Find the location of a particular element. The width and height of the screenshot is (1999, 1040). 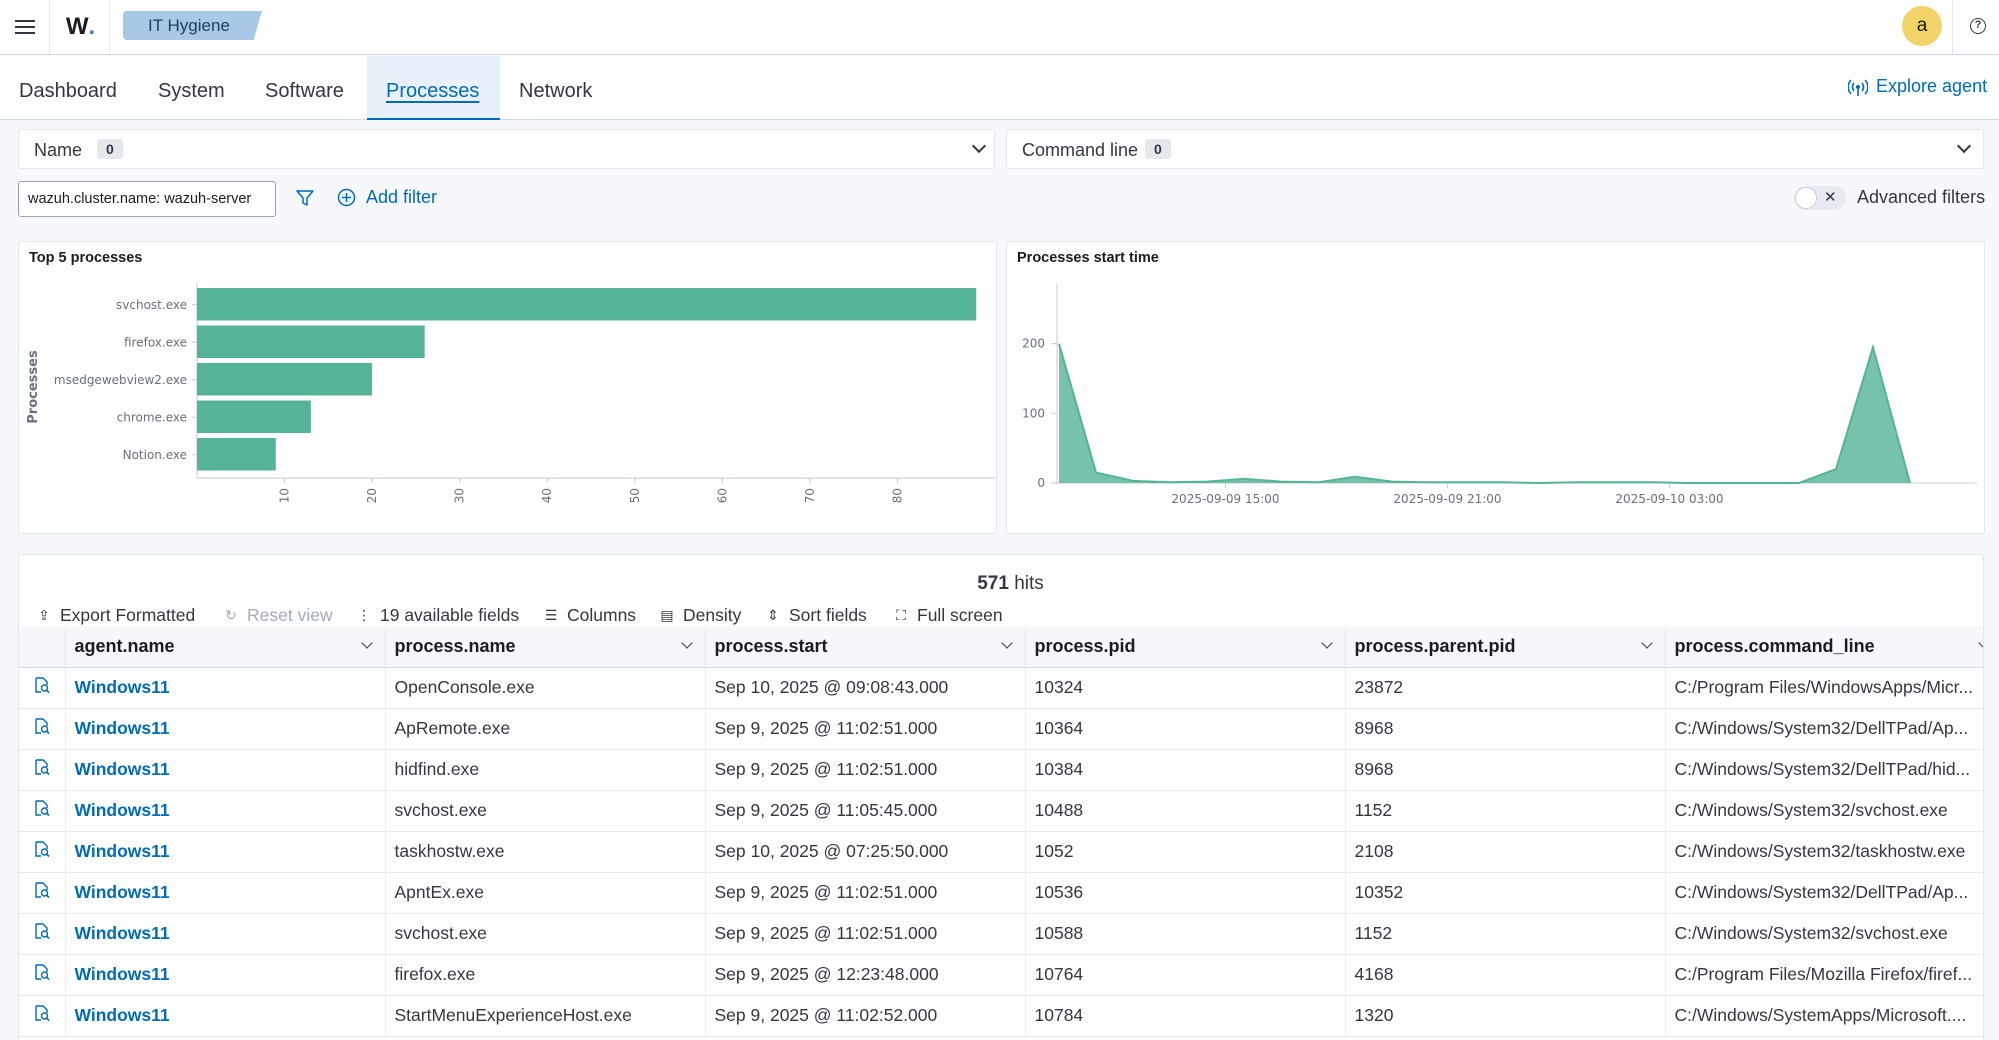

bar-x-tick-label: 30 is located at coordinates (460, 495).